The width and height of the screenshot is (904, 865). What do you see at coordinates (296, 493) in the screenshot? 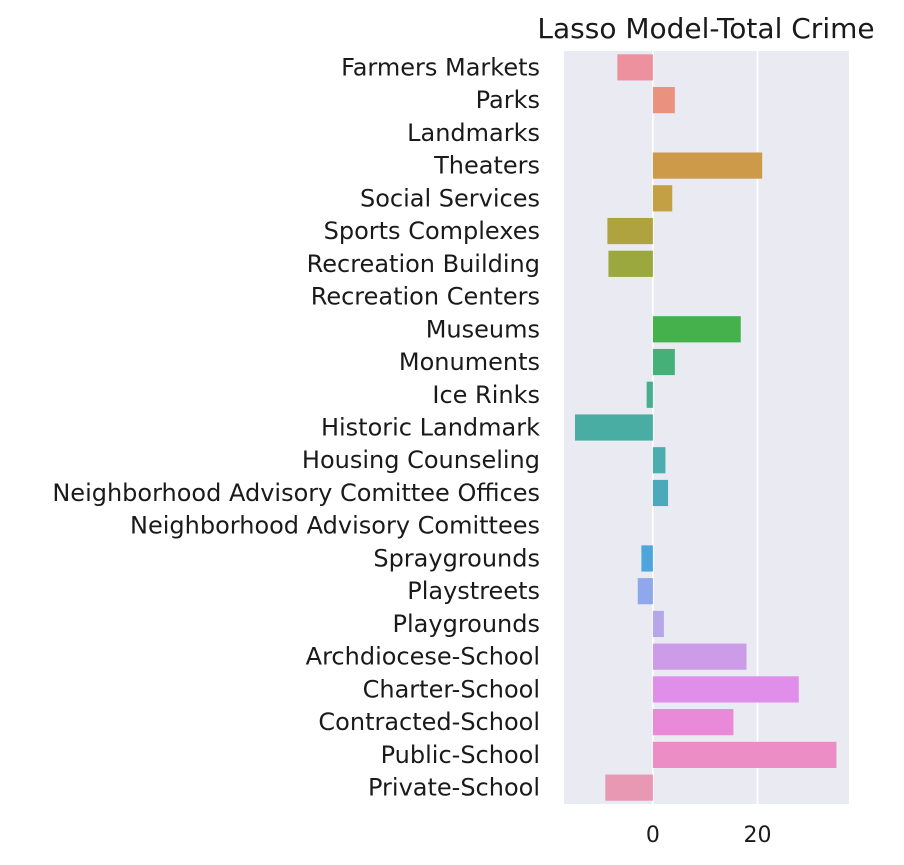
I see `category-label: Neighborhood Advisory Comittee Offices` at bounding box center [296, 493].